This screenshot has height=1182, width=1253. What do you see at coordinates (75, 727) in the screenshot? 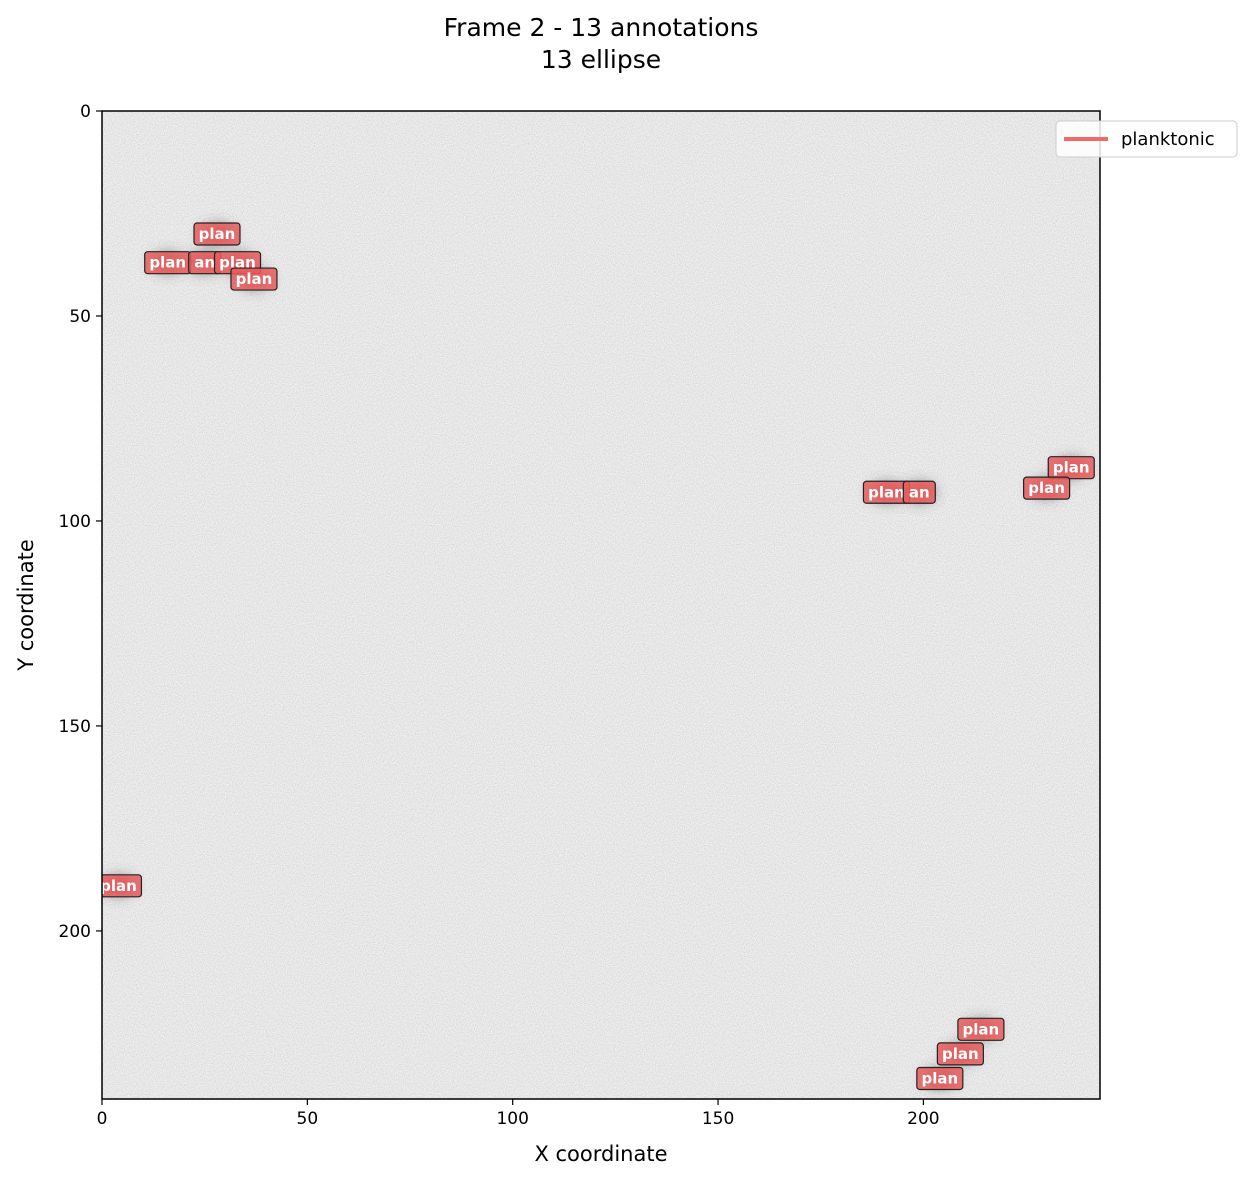
I see `y-tick-label: 150` at bounding box center [75, 727].